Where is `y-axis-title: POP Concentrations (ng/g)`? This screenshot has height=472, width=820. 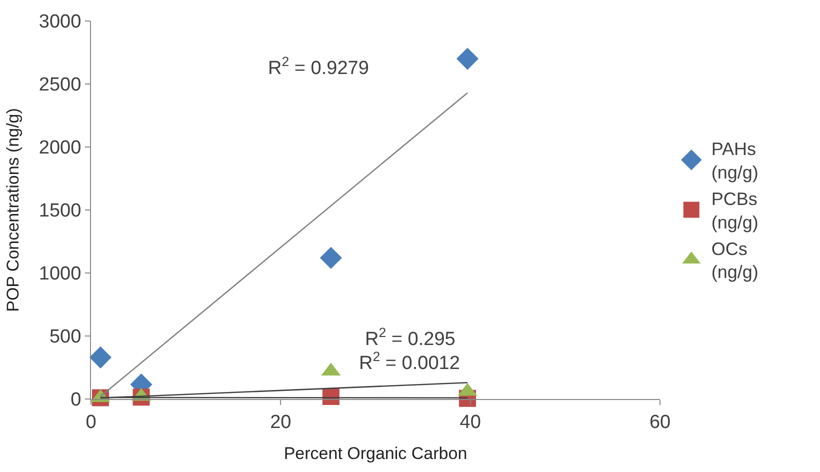
y-axis-title: POP Concentrations (ng/g) is located at coordinates (12, 210).